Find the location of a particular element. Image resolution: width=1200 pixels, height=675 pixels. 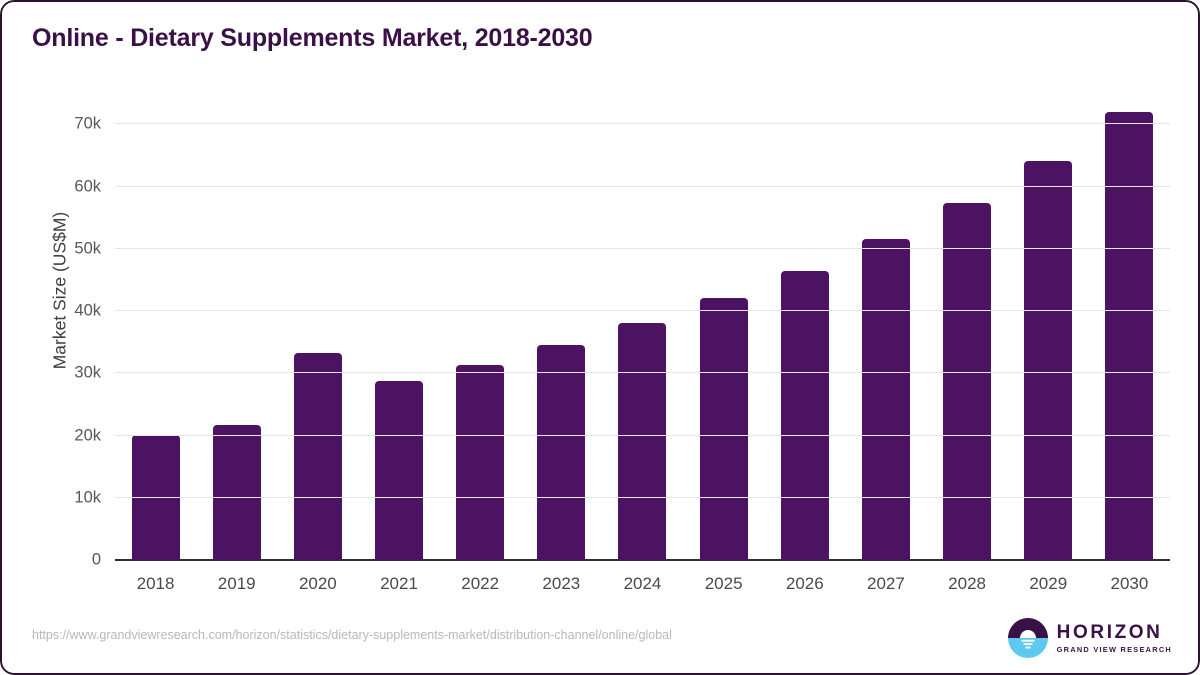

bar-group: 2026 is located at coordinates (804, 327).